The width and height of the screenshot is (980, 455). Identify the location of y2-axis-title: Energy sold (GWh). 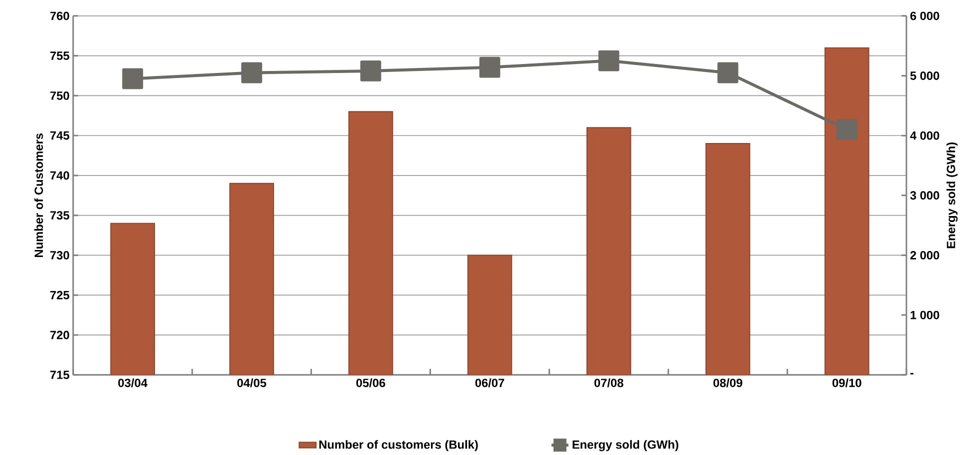
(952, 195).